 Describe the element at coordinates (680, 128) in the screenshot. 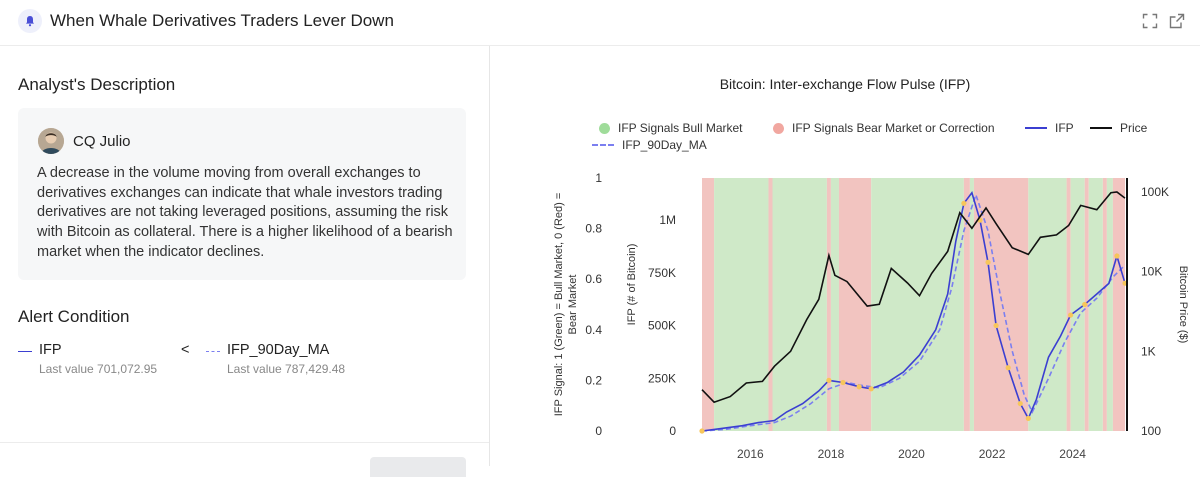

I see `legend-bull-label: IFP Signals Bull Market` at that location.